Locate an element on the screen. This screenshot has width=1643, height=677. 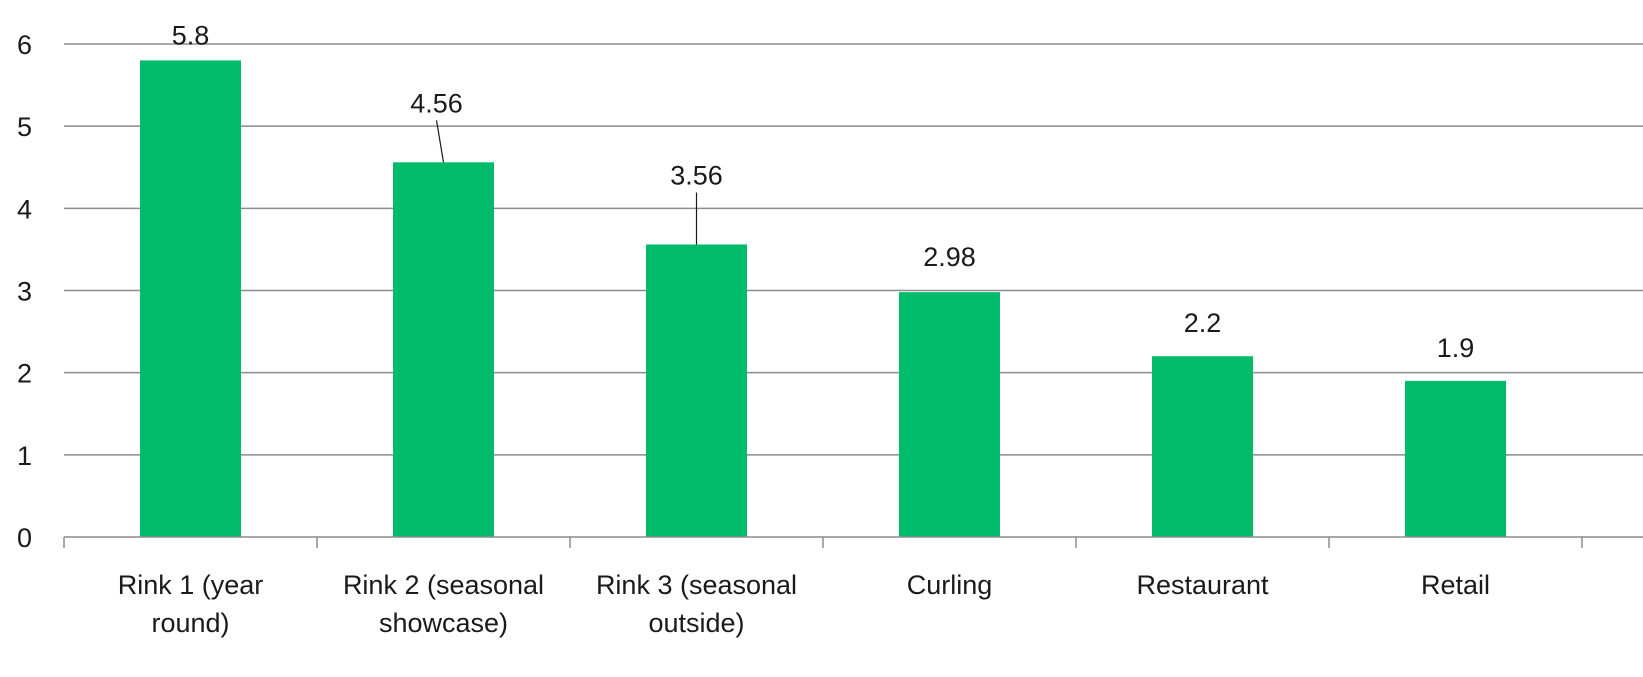
category-label-line: round) is located at coordinates (190, 623).